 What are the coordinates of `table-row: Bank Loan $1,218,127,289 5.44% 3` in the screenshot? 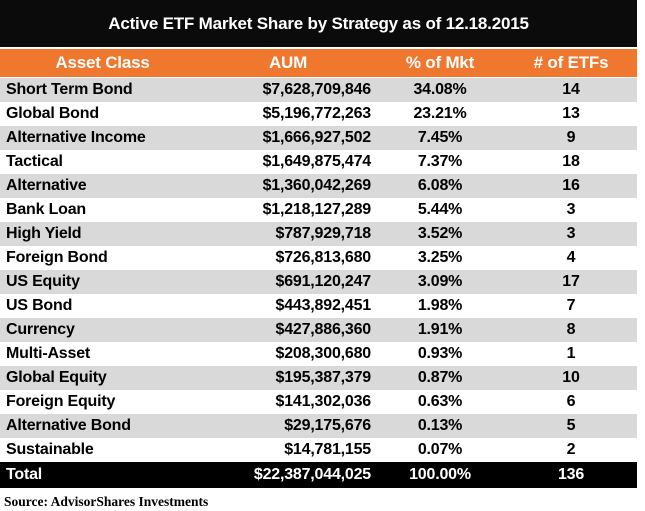 It's located at (318, 210).